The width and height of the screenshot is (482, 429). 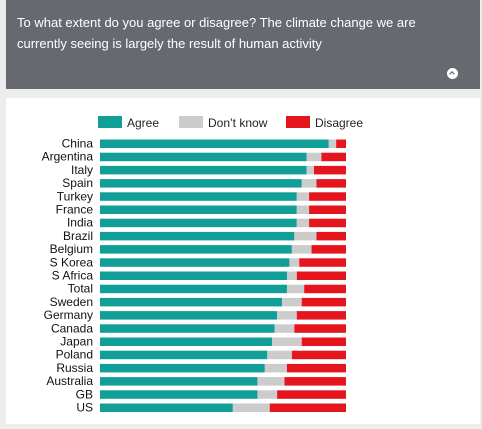 What do you see at coordinates (318, 355) in the screenshot?
I see `bar-poland-disagree` at bounding box center [318, 355].